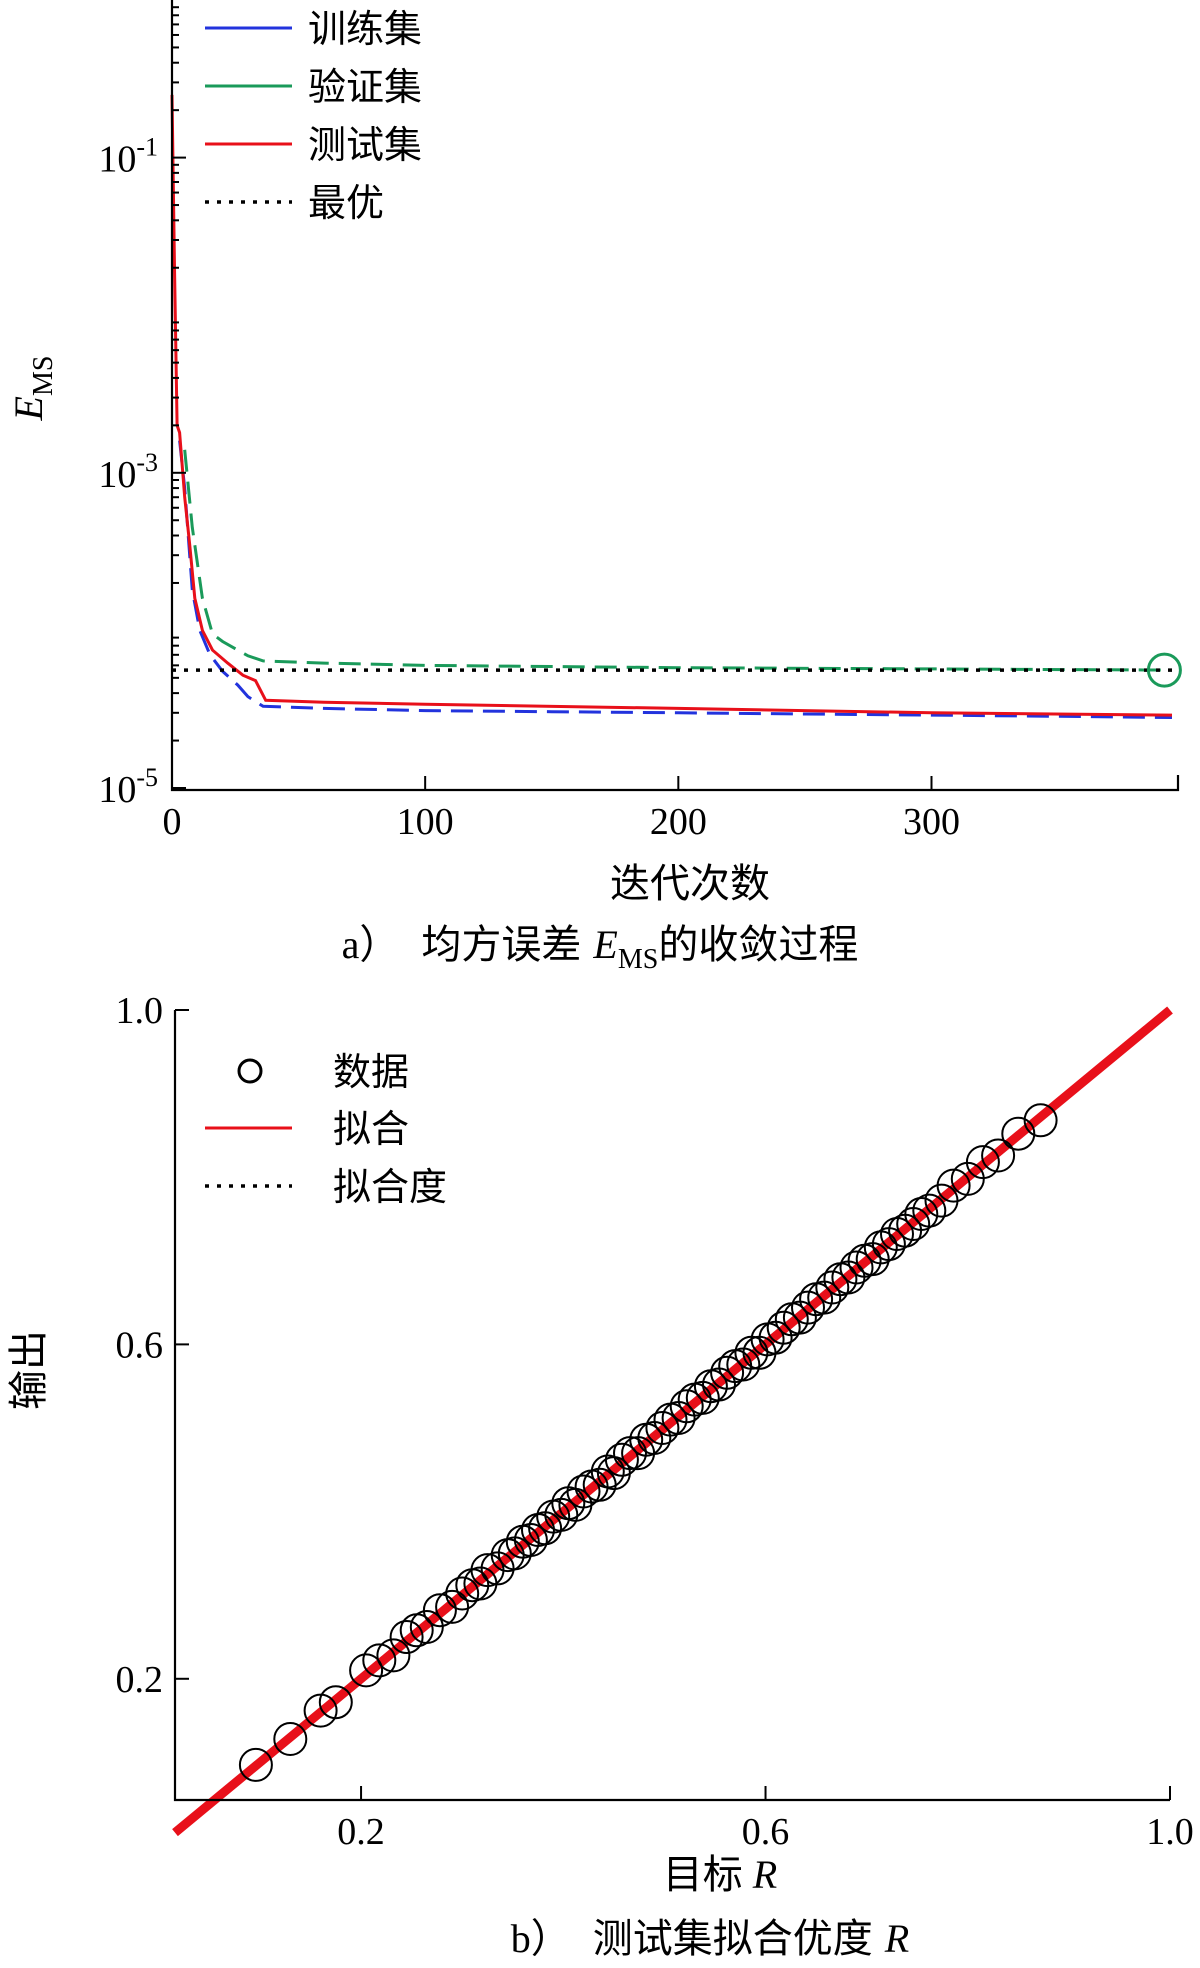 Image resolution: width=1200 pixels, height=1968 pixels. What do you see at coordinates (140, 1345) in the screenshot?
I see `y-tick-label: 0.6` at bounding box center [140, 1345].